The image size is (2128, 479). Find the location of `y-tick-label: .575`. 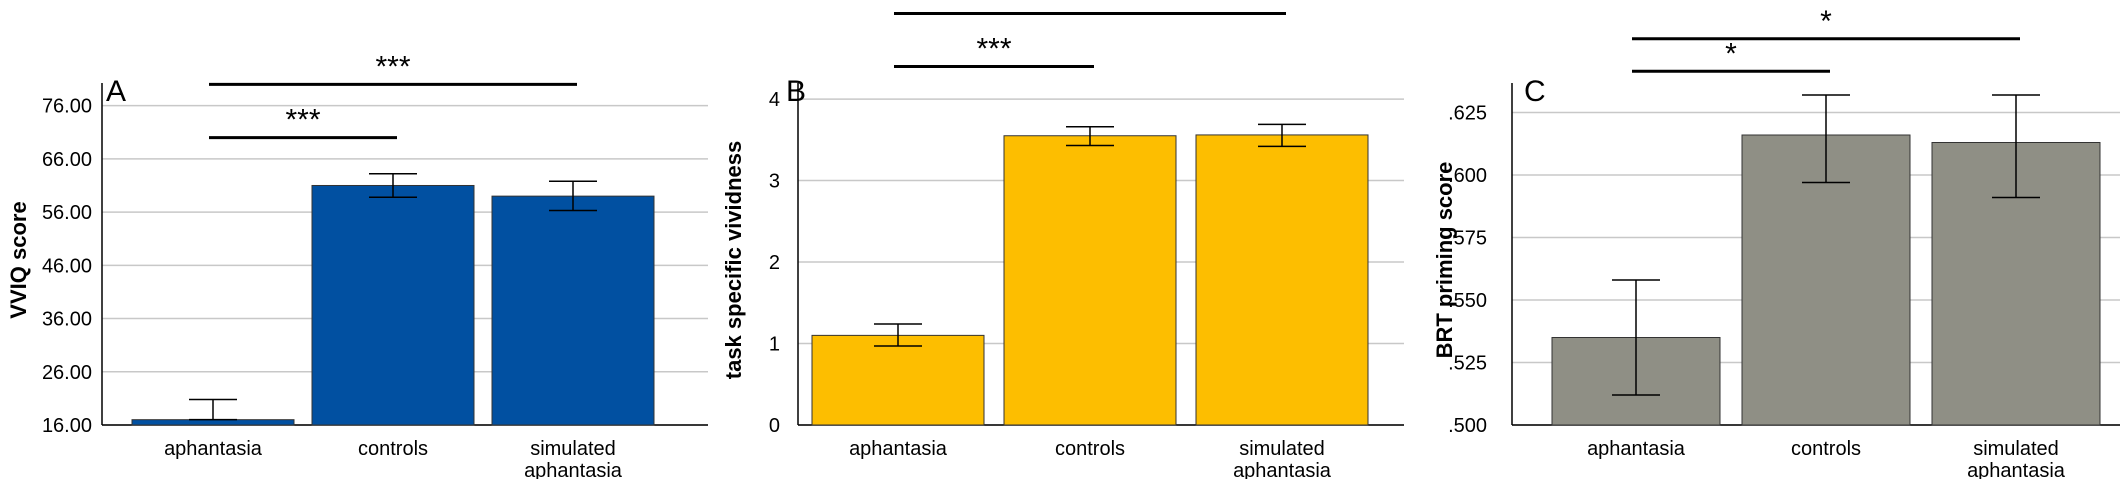

y-tick-label: .575 is located at coordinates (1467, 239).